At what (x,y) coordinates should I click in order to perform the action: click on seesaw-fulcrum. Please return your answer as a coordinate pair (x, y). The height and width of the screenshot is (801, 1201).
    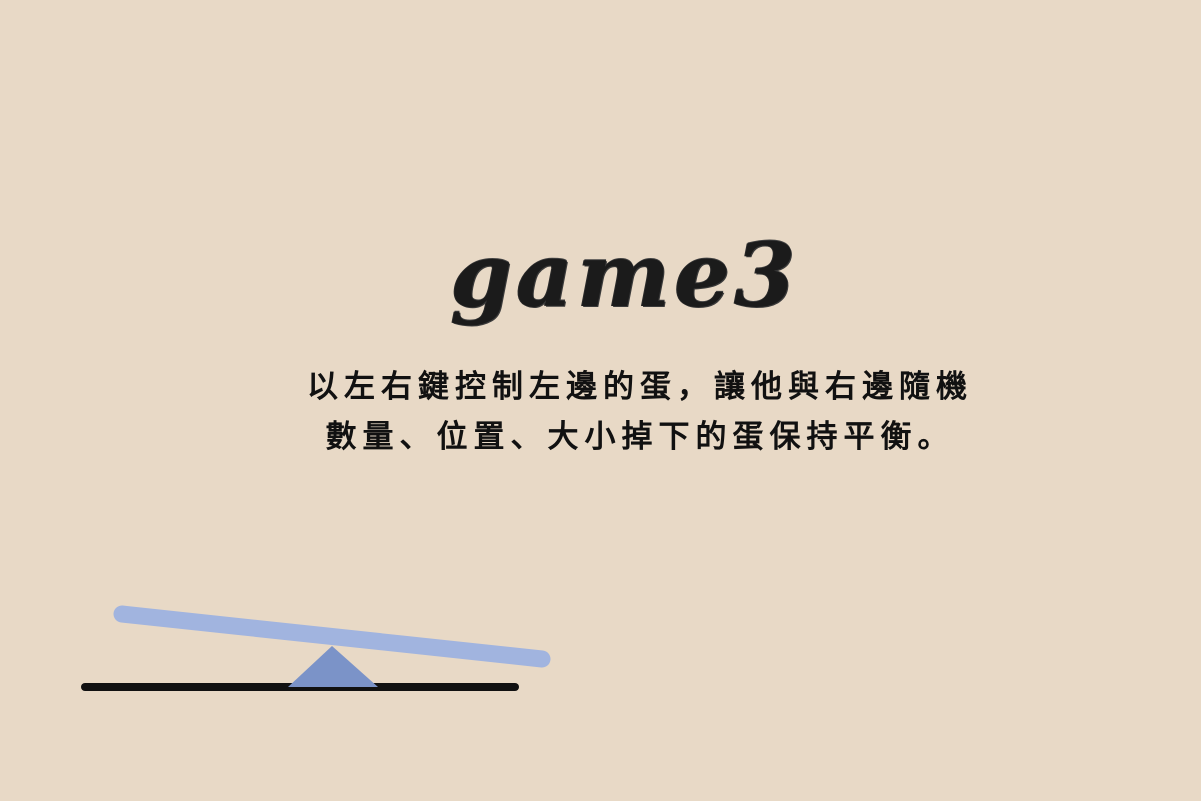
    Looking at the image, I should click on (333, 666).